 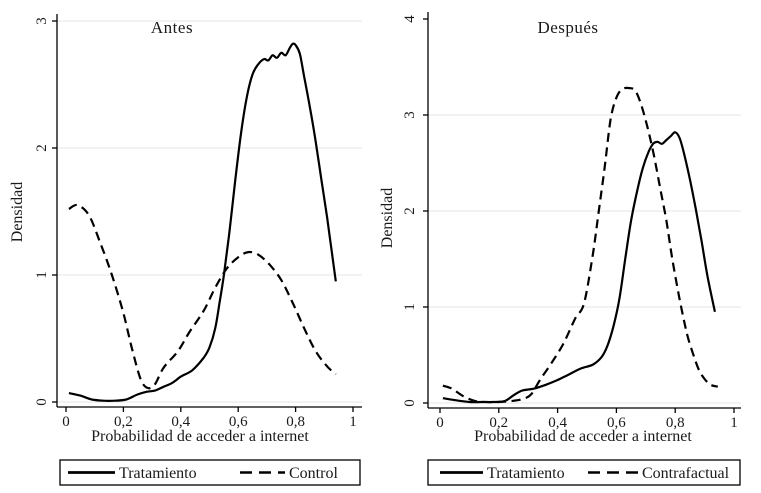 What do you see at coordinates (686, 473) in the screenshot?
I see `legend-label: Contrafactual` at bounding box center [686, 473].